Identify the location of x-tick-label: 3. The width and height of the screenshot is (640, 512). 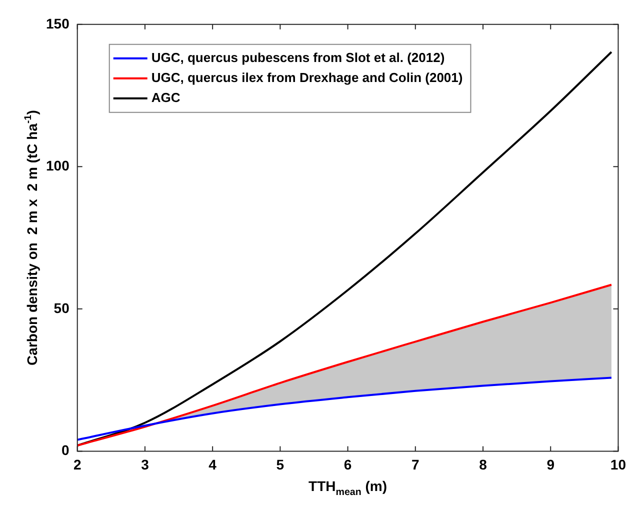
(145, 464).